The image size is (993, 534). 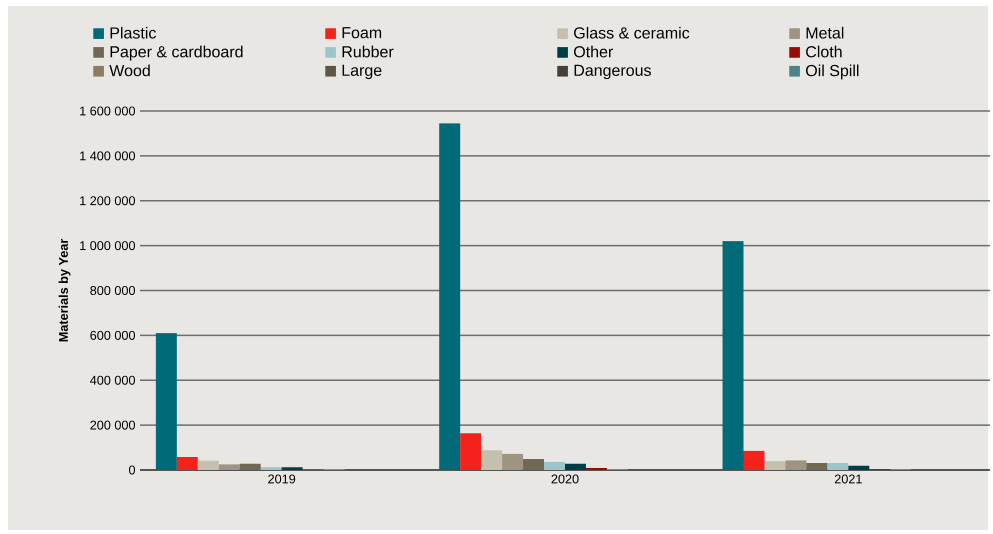 What do you see at coordinates (362, 72) in the screenshot?
I see `legend-label: Large` at bounding box center [362, 72].